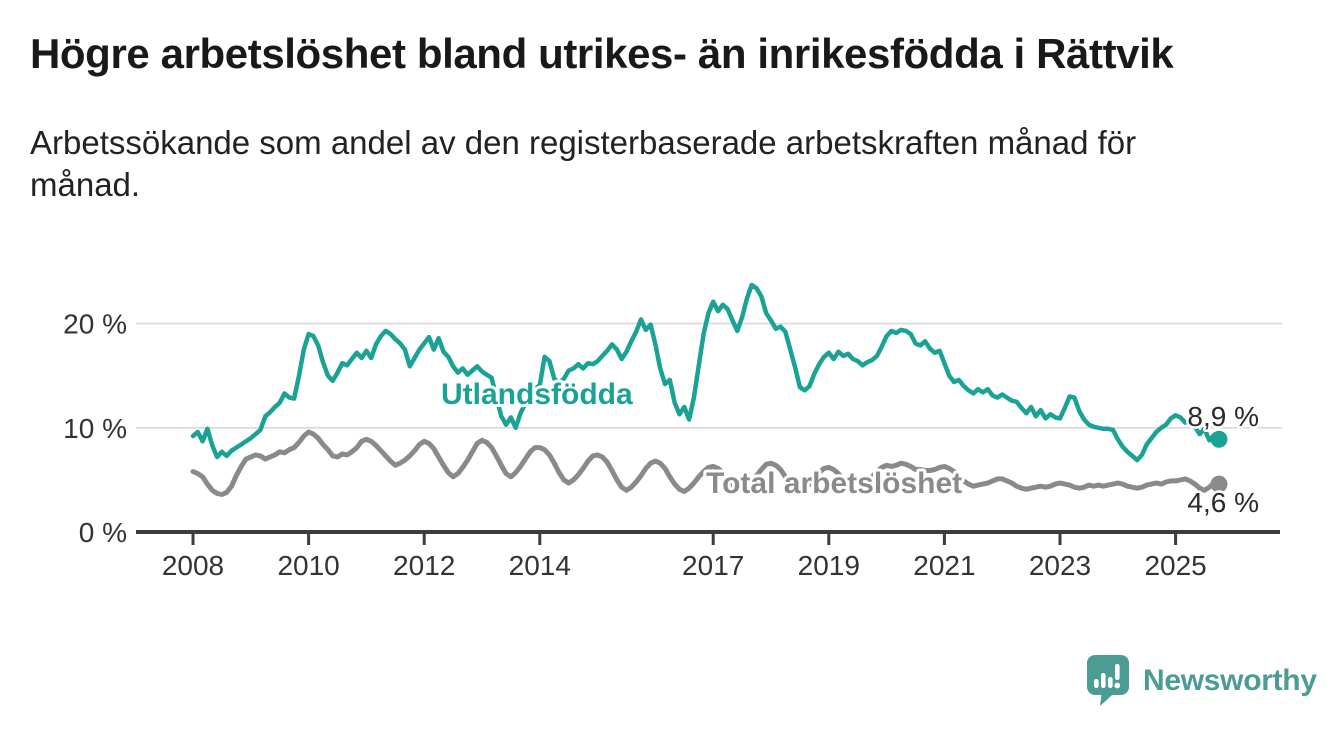 The height and width of the screenshot is (734, 1340). I want to click on newsworthy-wordmark: Newsworthy, so click(1230, 680).